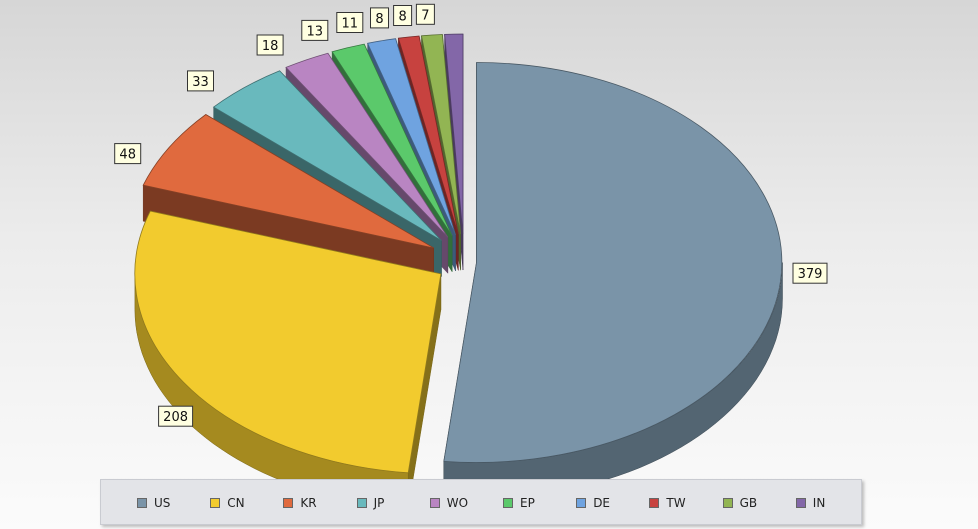  I want to click on data-label-value: 7, so click(425, 15).